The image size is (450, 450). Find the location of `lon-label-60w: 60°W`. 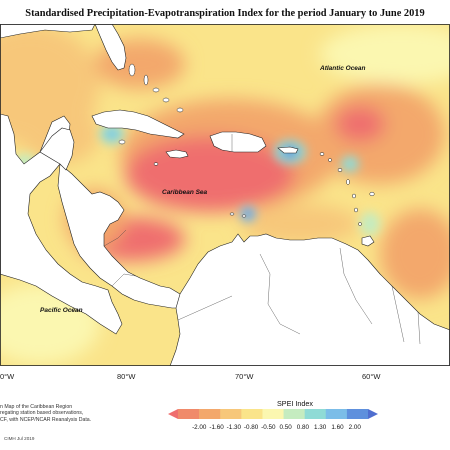

lon-label-60w: 60°W is located at coordinates (371, 376).